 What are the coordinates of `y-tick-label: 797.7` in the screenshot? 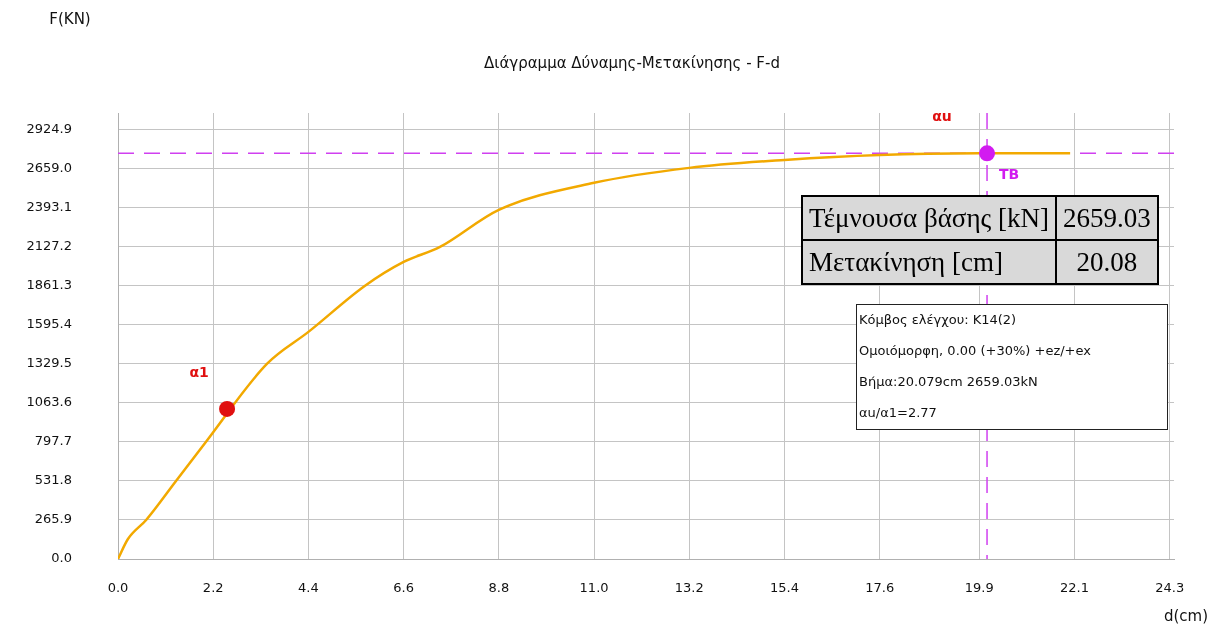 It's located at (53, 441).